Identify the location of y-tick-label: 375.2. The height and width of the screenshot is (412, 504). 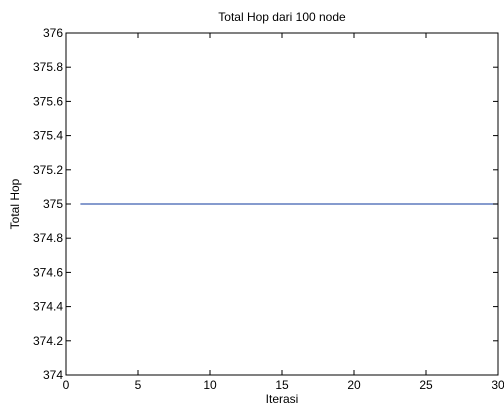
(48, 170).